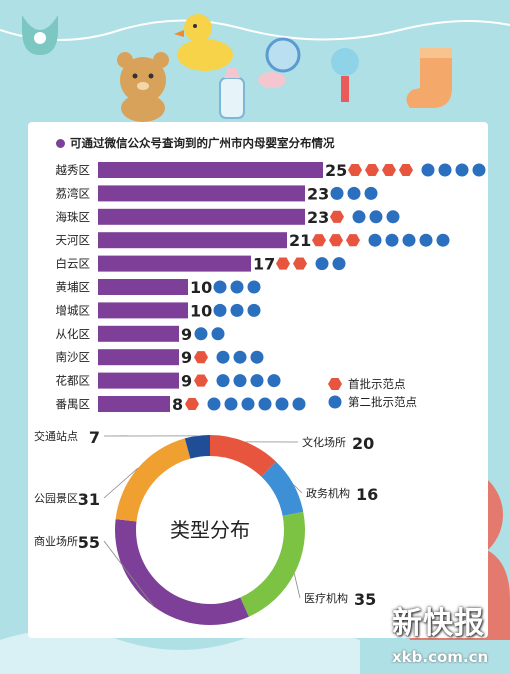 Image resolution: width=510 pixels, height=674 pixels. I want to click on bar-value-label: 17, so click(264, 264).